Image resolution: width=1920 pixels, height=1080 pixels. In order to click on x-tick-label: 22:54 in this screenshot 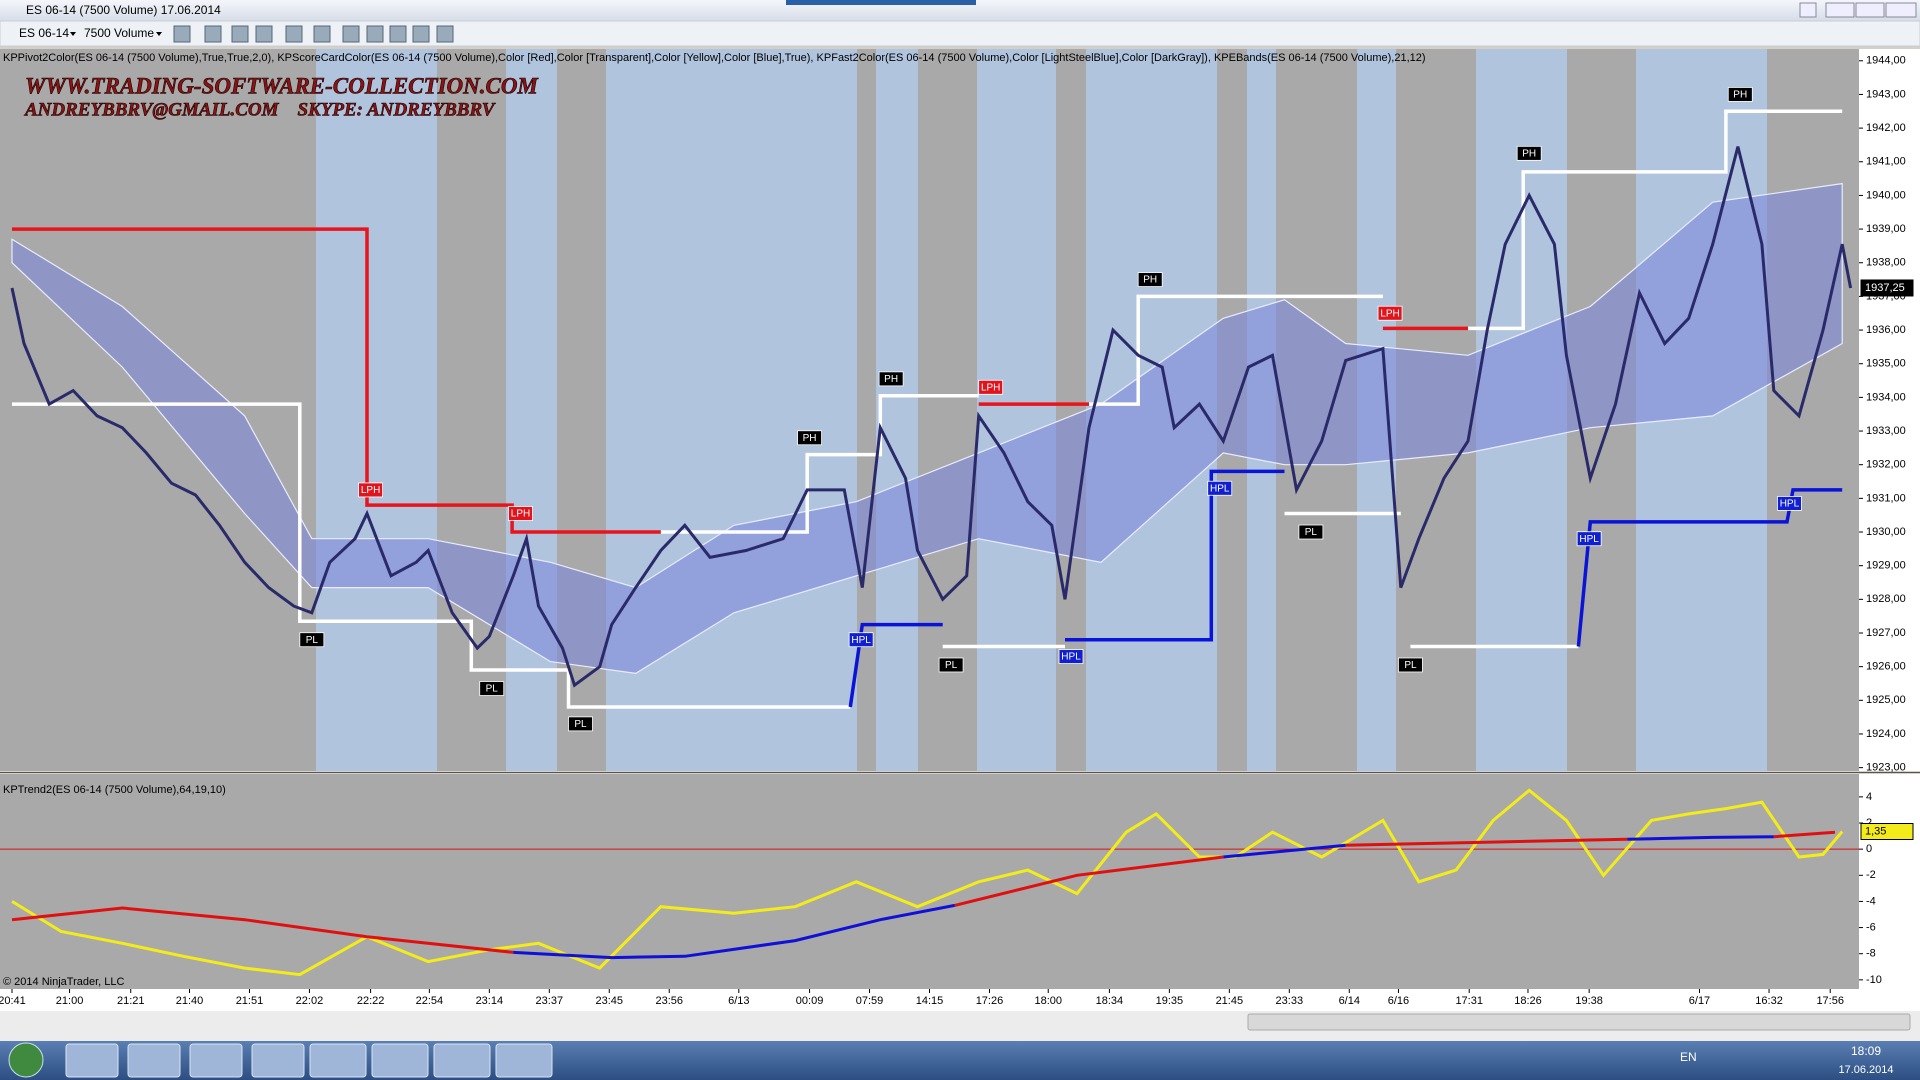, I will do `click(430, 1001)`.